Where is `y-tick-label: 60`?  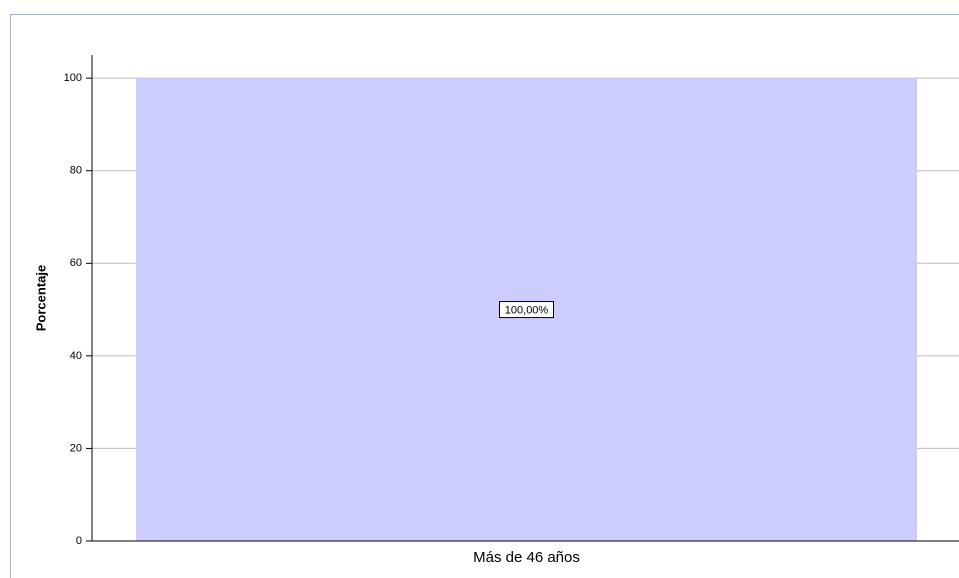 y-tick-label: 60 is located at coordinates (76, 263).